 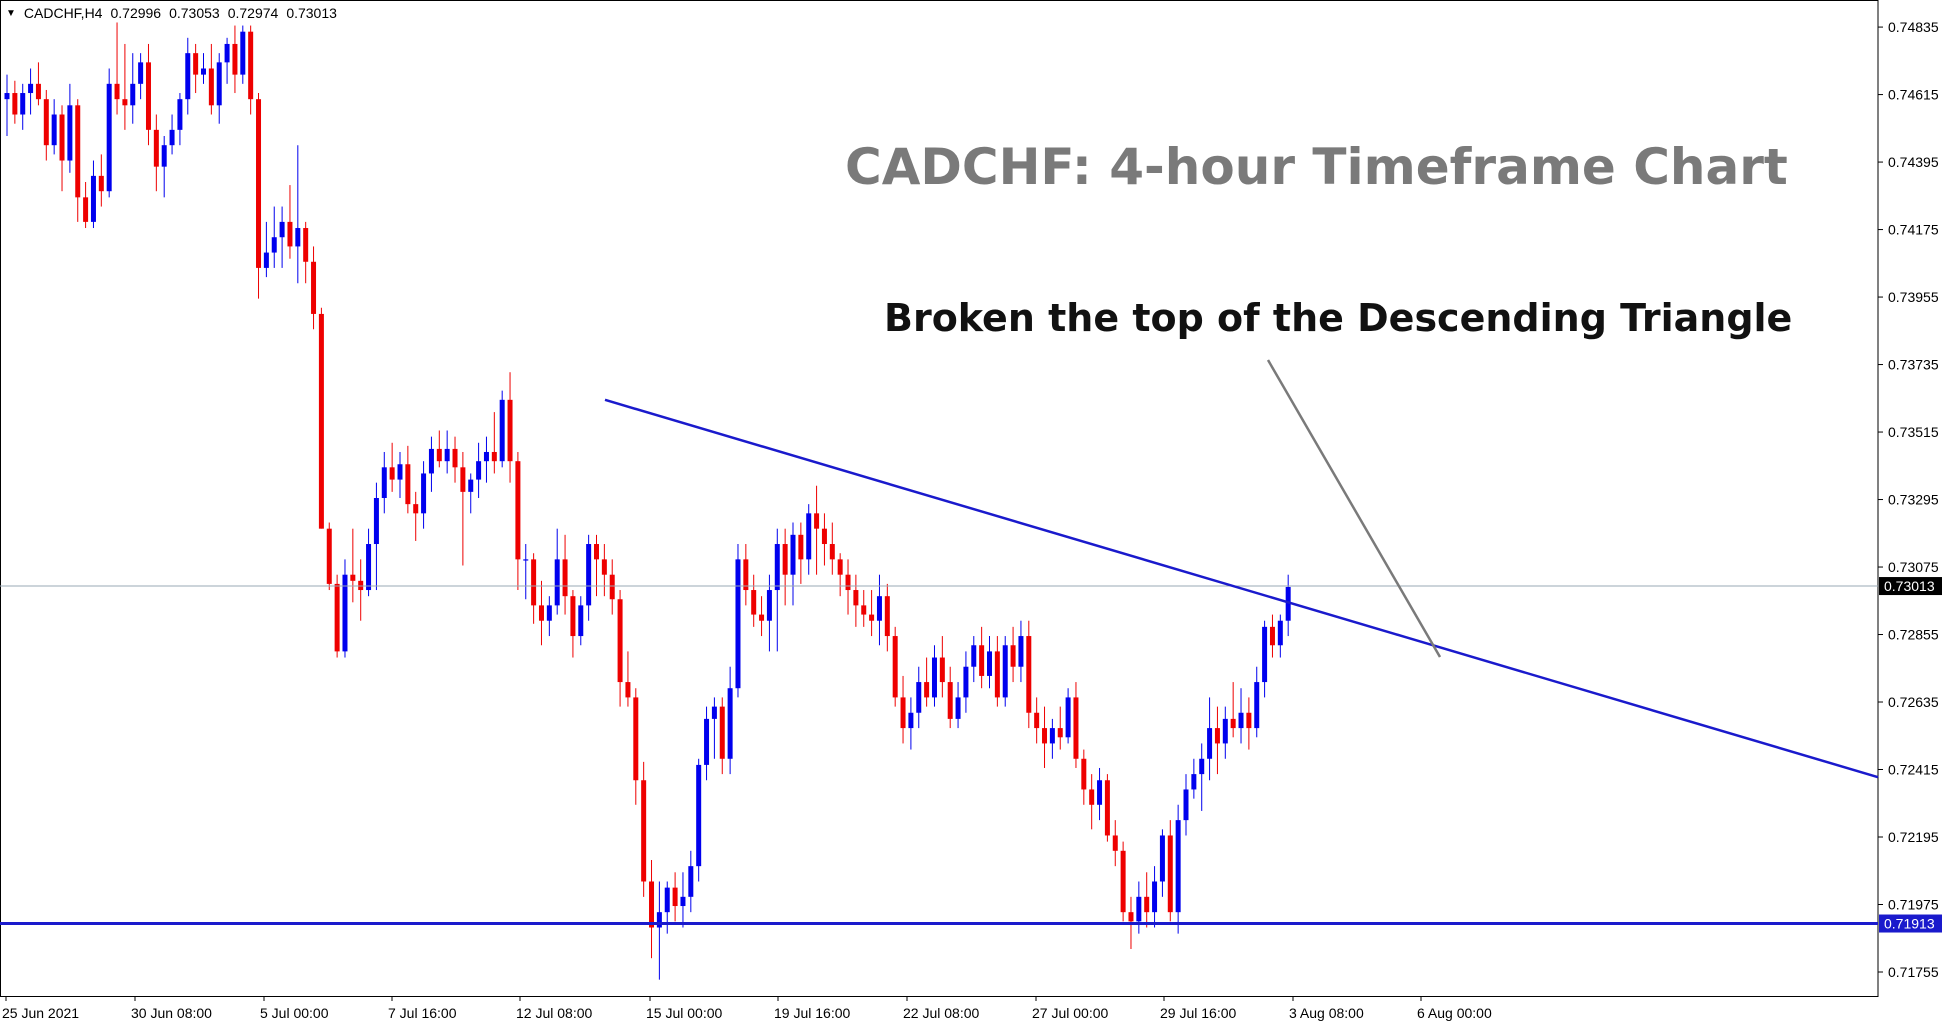 What do you see at coordinates (1913, 972) in the screenshot?
I see `y-tick-label: 0.71755` at bounding box center [1913, 972].